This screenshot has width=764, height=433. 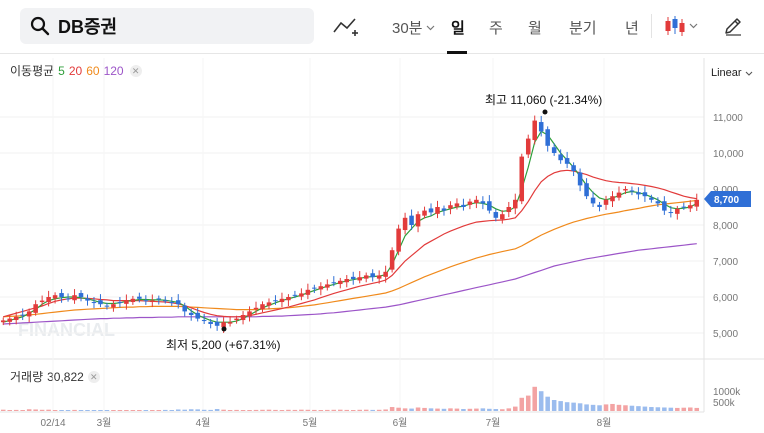 What do you see at coordinates (535, 28) in the screenshot?
I see `period-tab-month: 월` at bounding box center [535, 28].